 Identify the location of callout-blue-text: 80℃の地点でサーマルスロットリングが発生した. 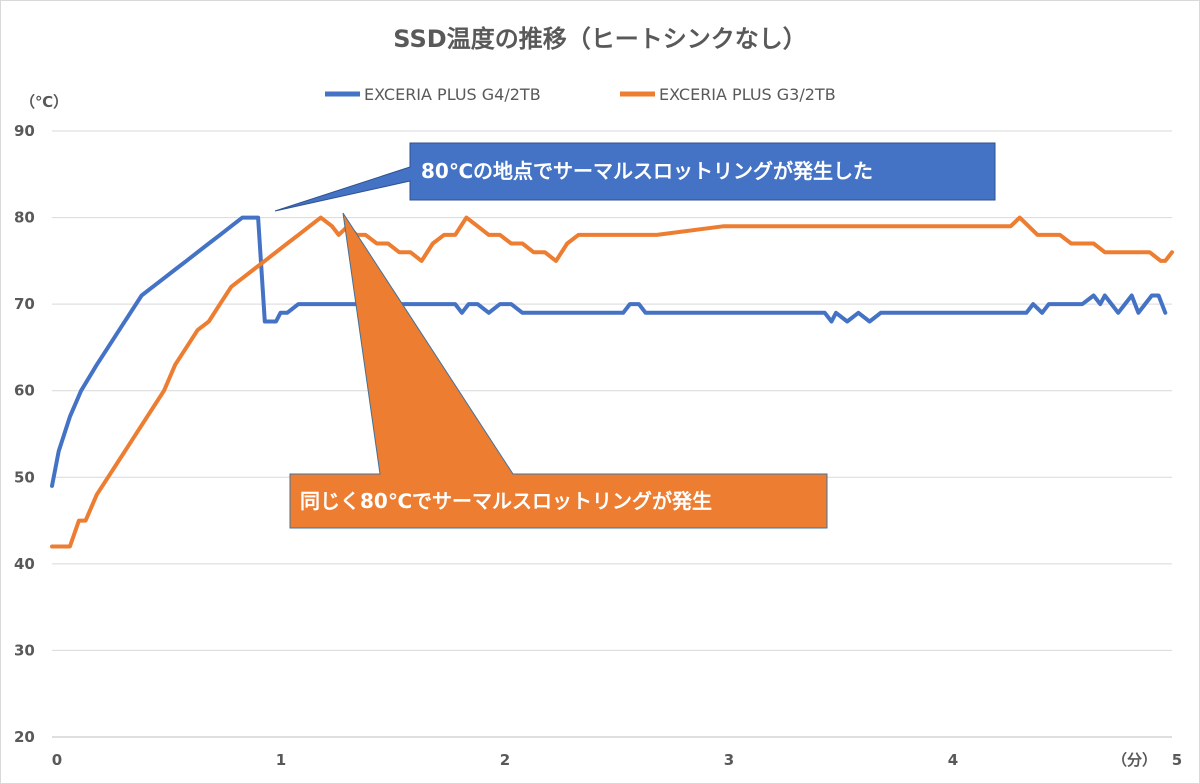
(647, 171).